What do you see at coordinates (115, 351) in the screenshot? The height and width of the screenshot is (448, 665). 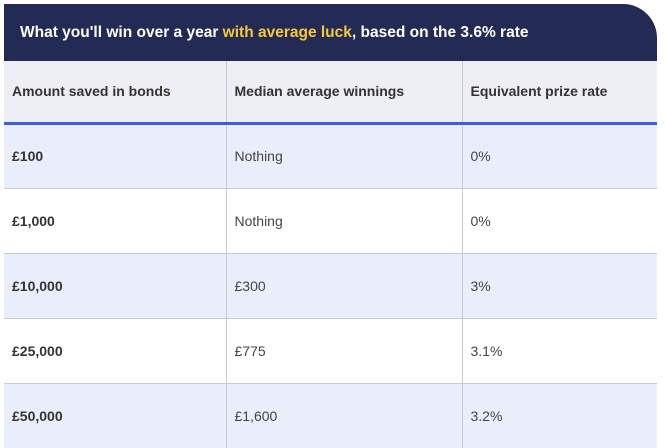 I see `cell-amount: £25,000` at bounding box center [115, 351].